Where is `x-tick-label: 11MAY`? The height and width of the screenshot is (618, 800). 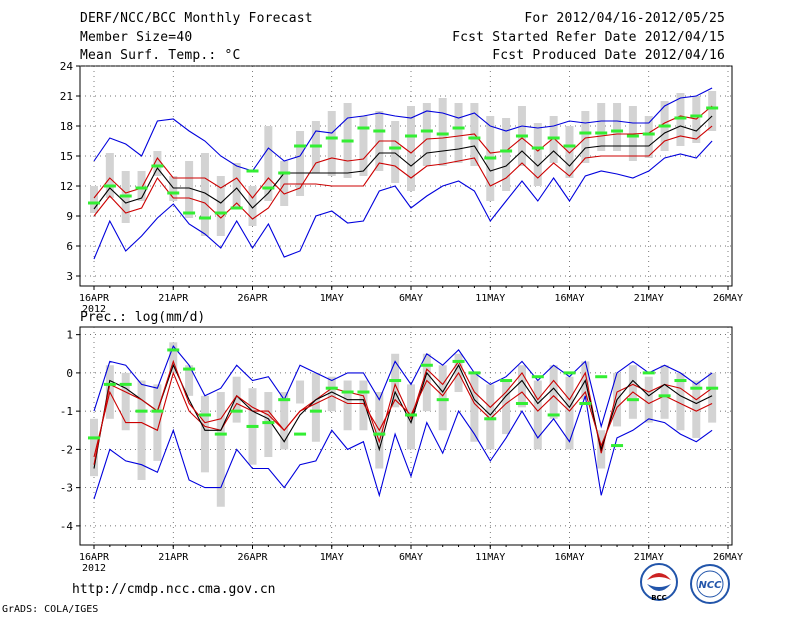 x-tick-label: 11MAY is located at coordinates (490, 298).